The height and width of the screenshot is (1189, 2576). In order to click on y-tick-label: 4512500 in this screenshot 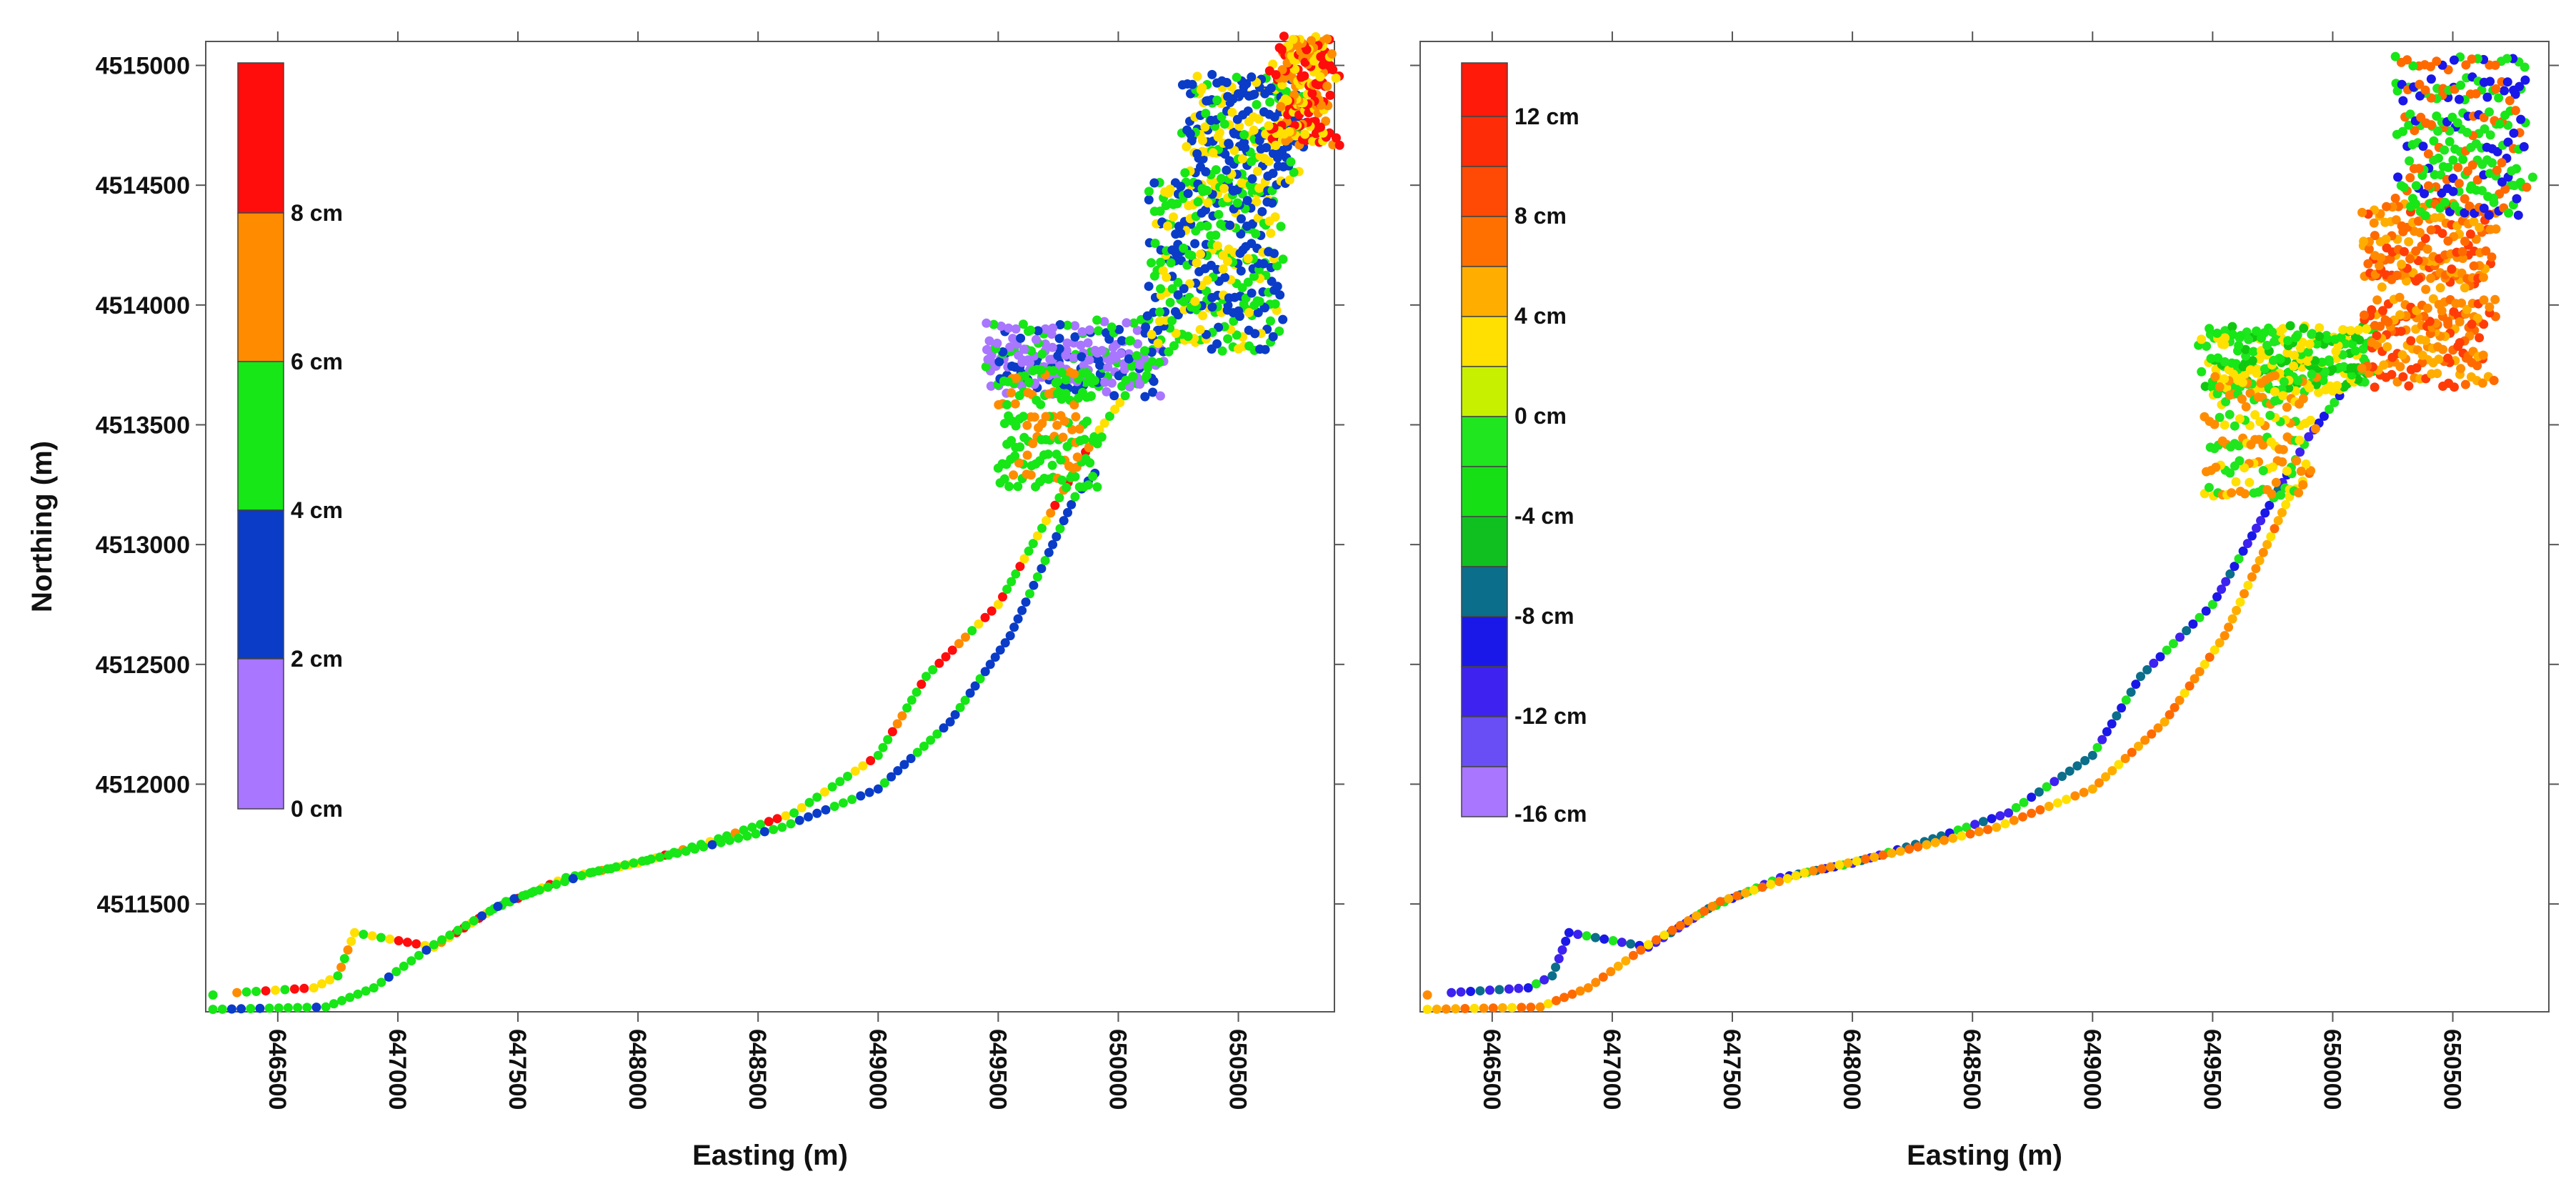, I will do `click(143, 665)`.